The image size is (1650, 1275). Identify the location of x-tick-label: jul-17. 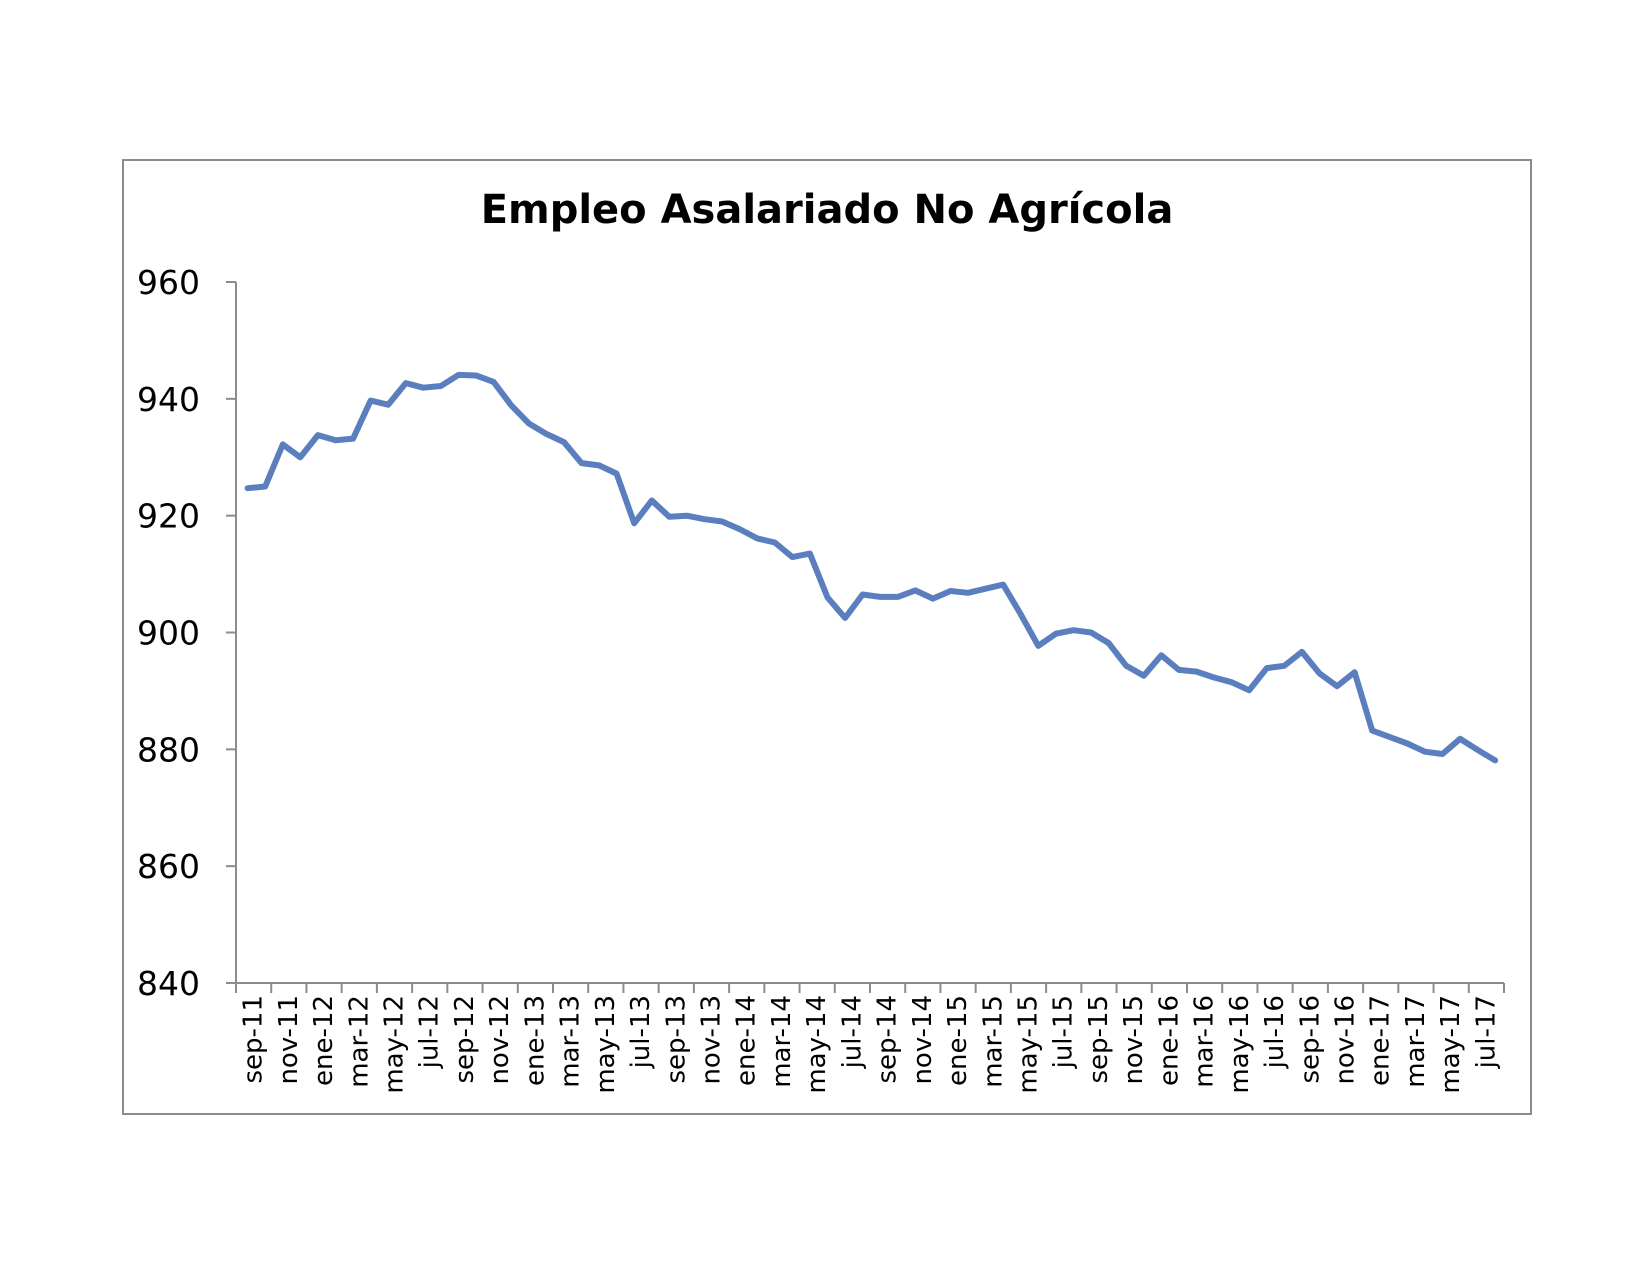
(1486, 1032).